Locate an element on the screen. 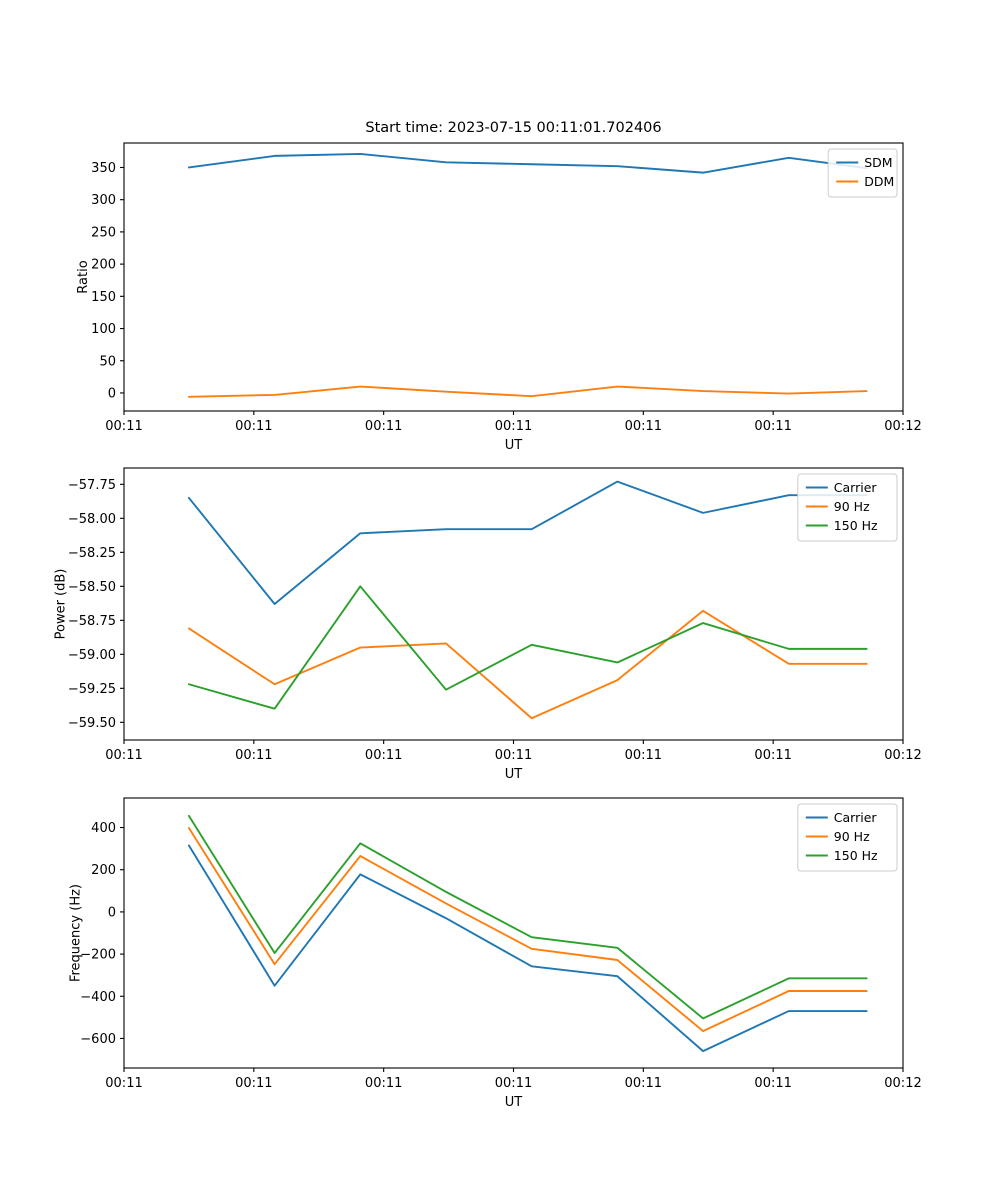 The height and width of the screenshot is (1200, 1000). legend-label-ddm: DDM is located at coordinates (879, 181).